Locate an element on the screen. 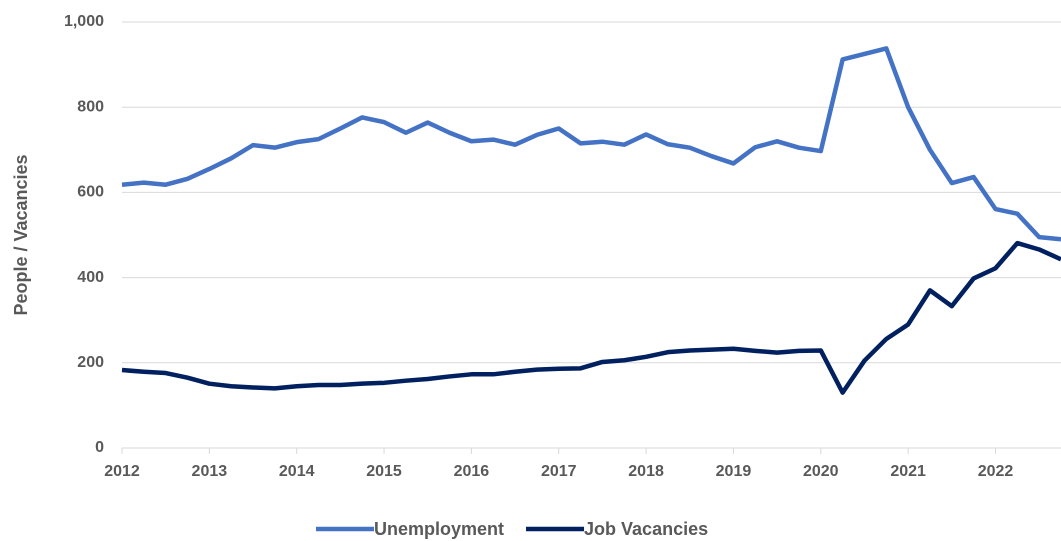  y-tick-label: 200 is located at coordinates (90, 362).